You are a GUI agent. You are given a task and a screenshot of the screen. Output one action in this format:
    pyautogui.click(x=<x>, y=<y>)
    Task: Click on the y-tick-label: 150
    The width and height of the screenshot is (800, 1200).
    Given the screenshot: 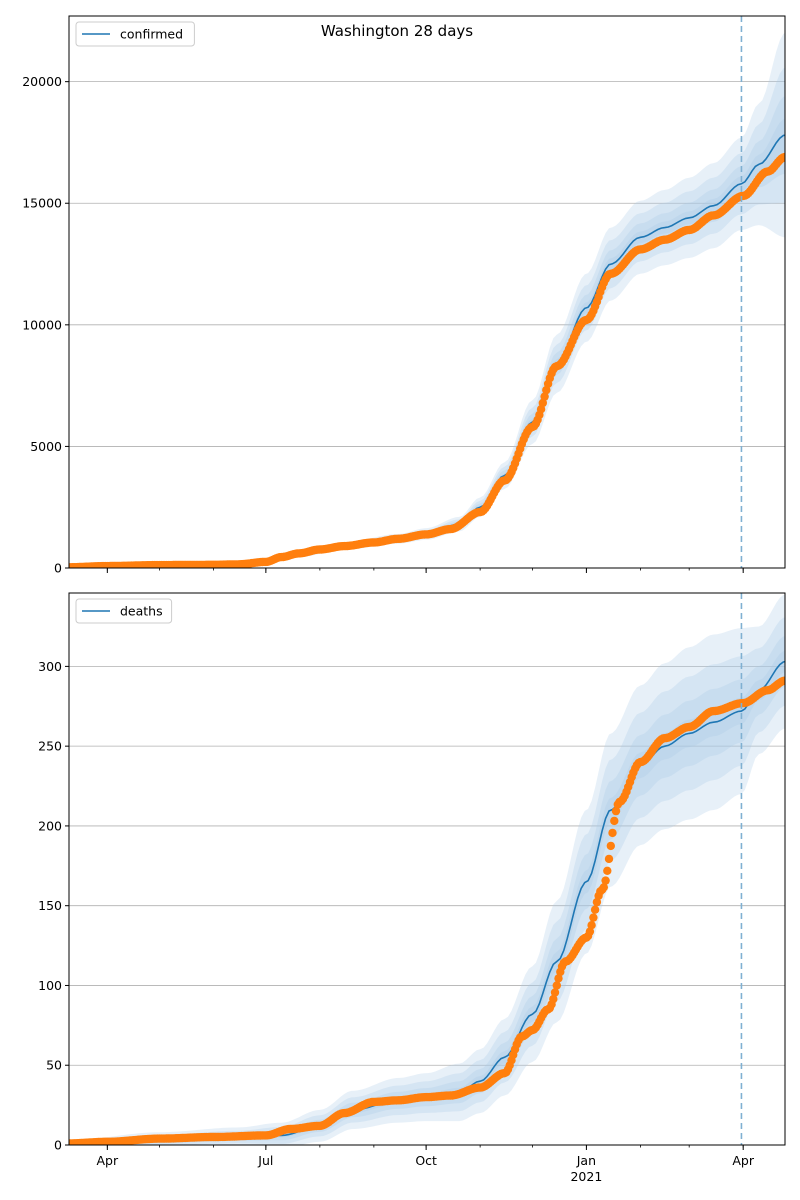 What is the action you would take?
    pyautogui.click(x=50, y=905)
    